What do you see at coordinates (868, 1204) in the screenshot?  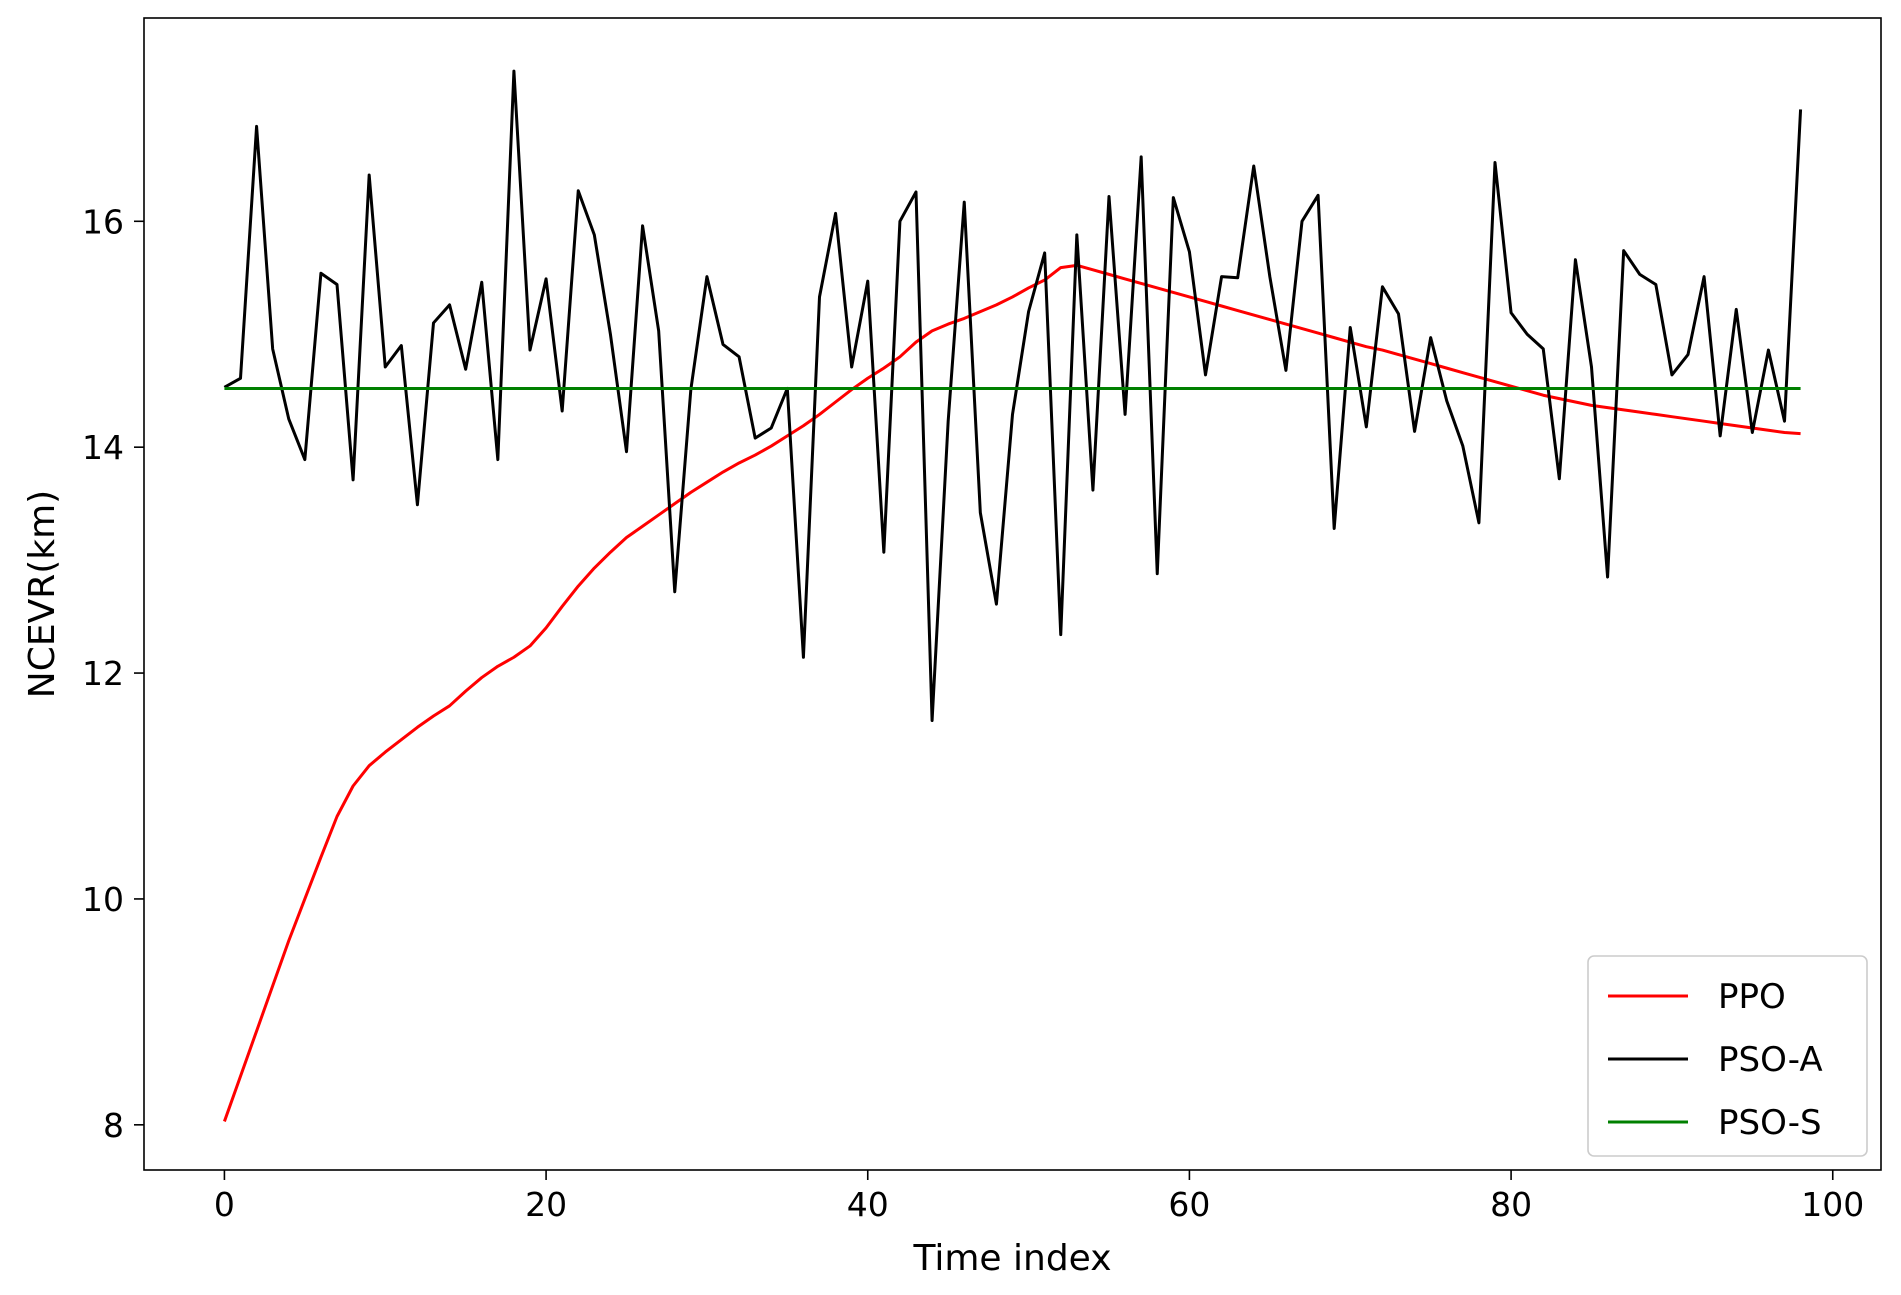 I see `x-tick-label: 40` at bounding box center [868, 1204].